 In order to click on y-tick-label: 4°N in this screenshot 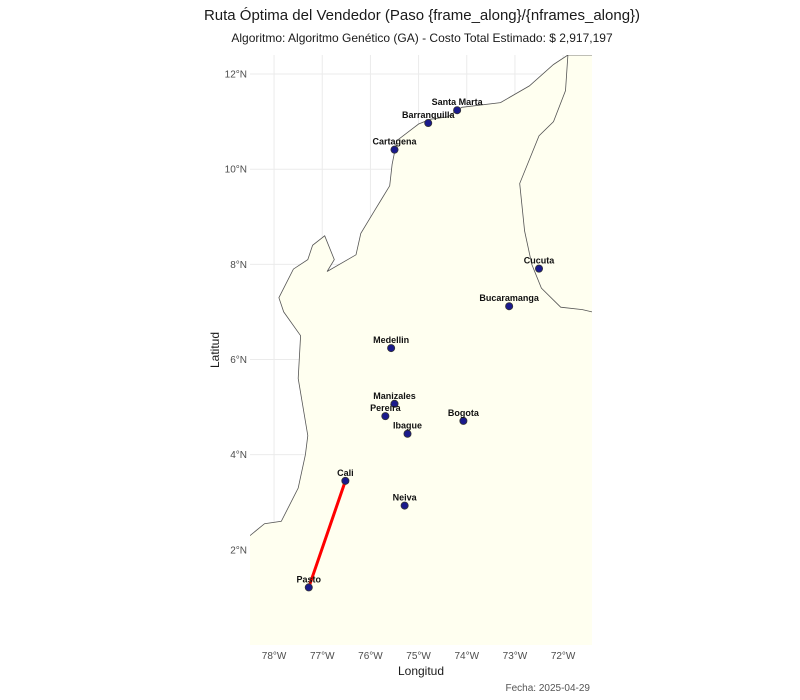, I will do `click(238, 455)`.